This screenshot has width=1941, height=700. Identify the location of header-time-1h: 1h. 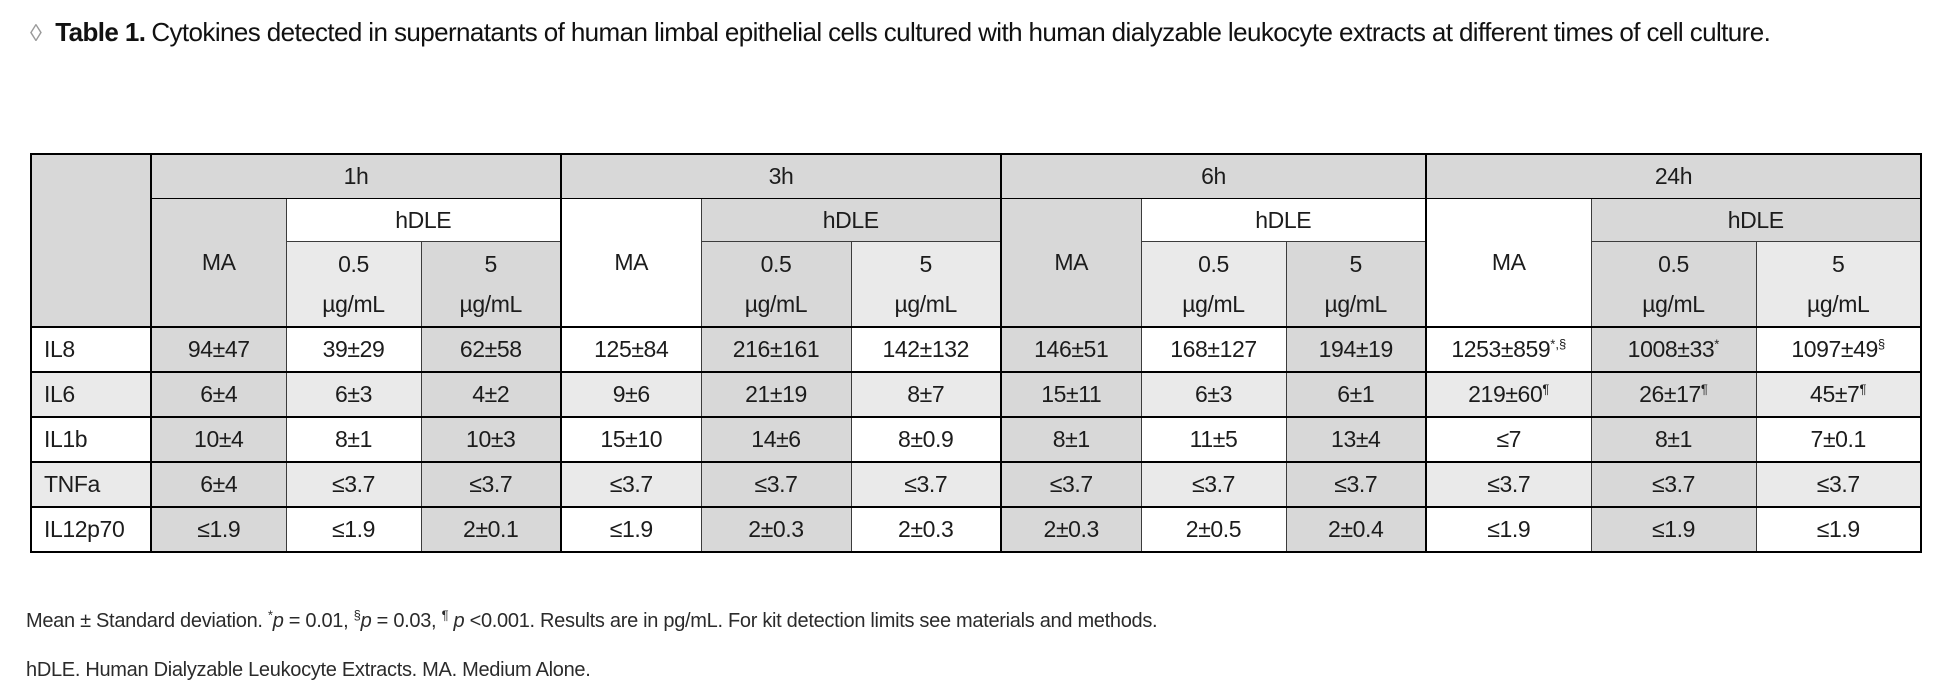
(356, 176).